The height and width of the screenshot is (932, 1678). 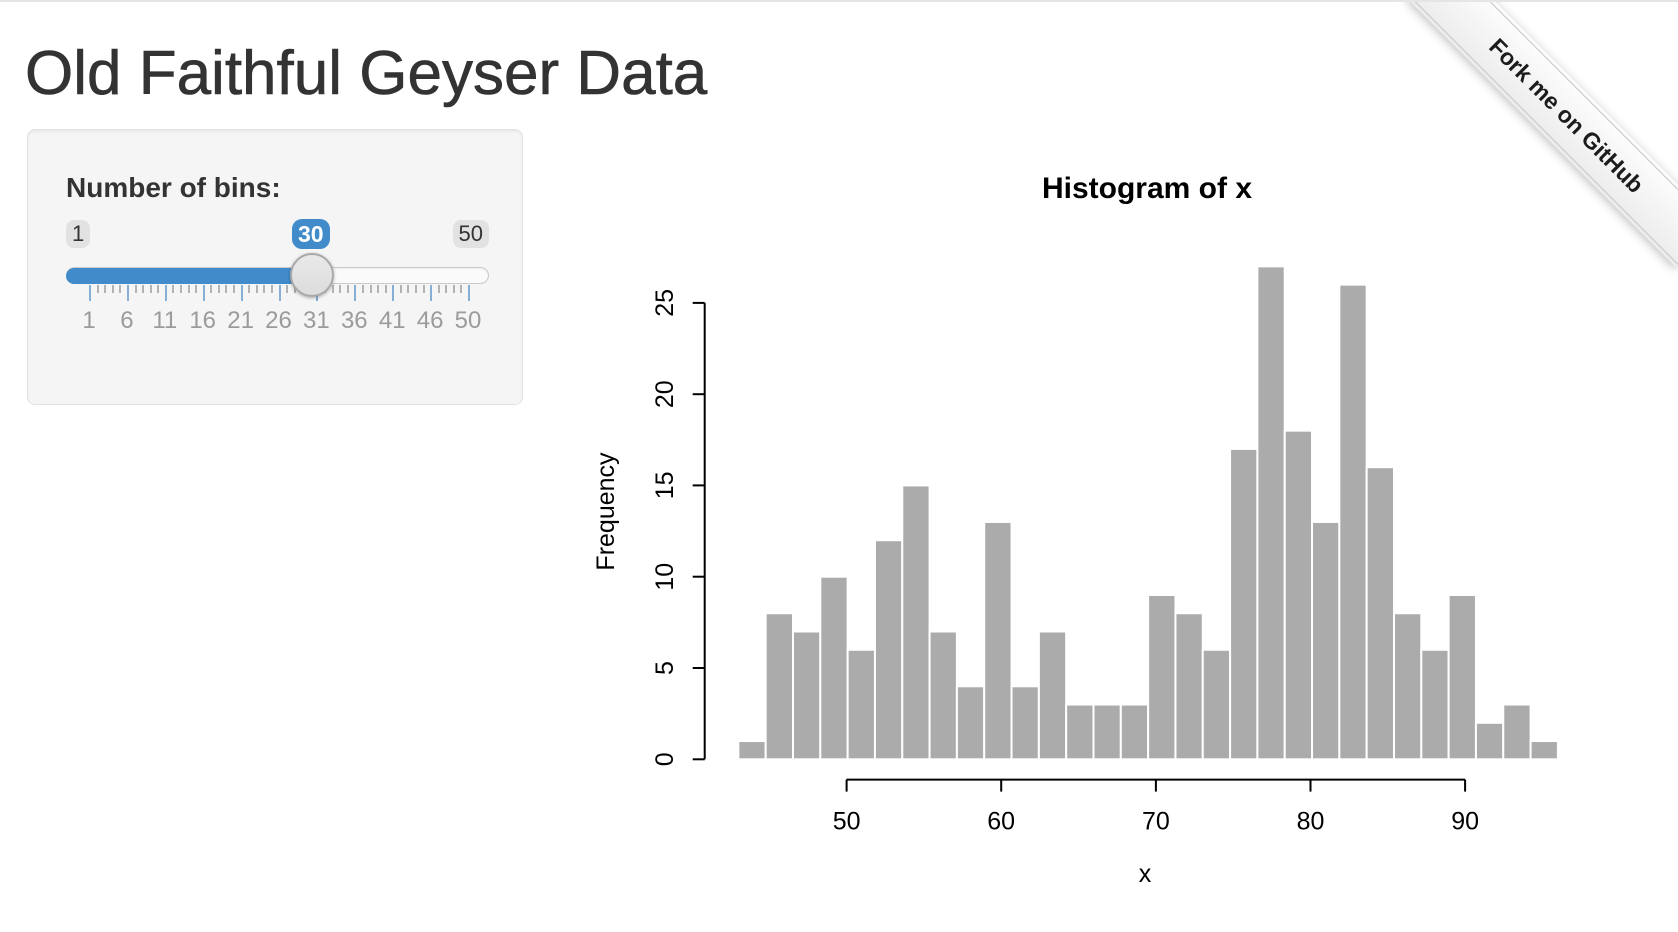 What do you see at coordinates (1156, 822) in the screenshot?
I see `svg-text: 70` at bounding box center [1156, 822].